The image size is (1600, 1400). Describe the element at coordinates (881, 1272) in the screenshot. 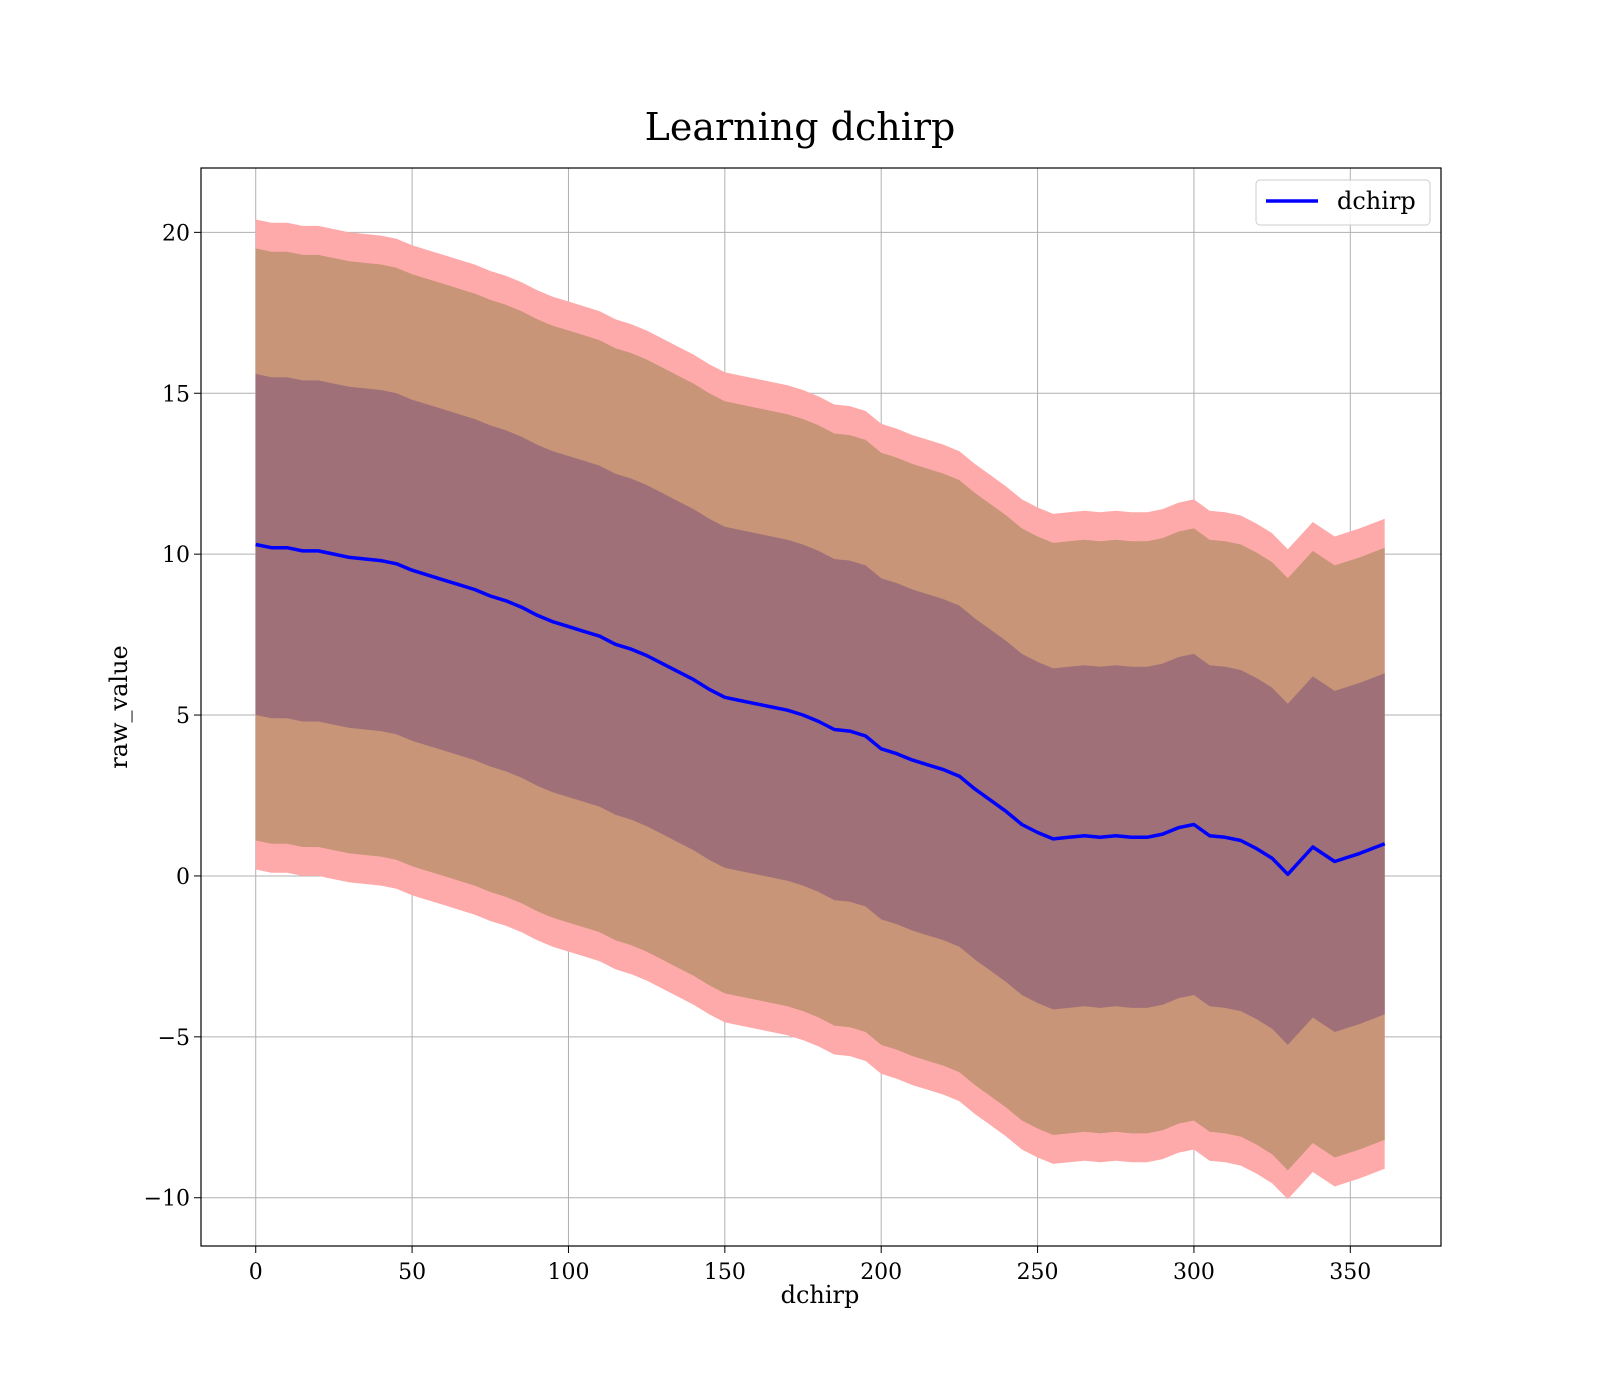

I see `x-tick-label: 200` at that location.